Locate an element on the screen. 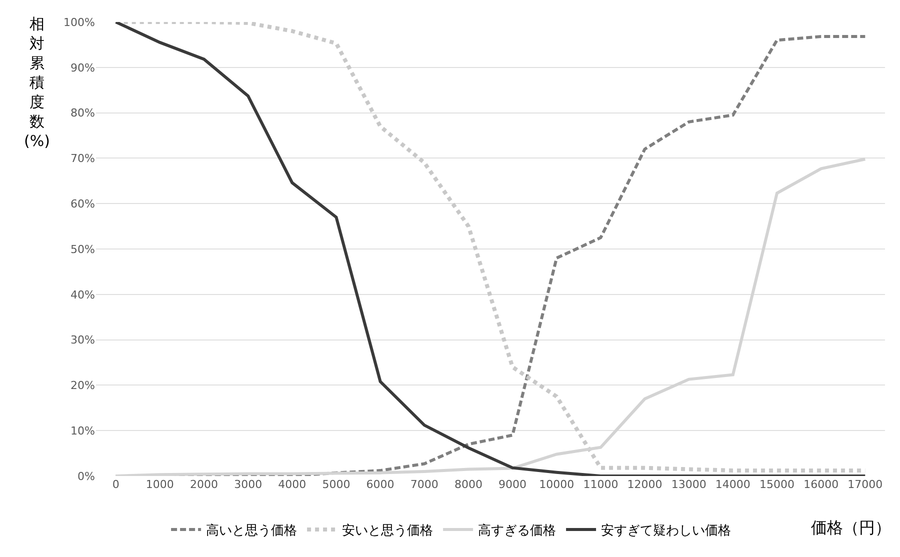  y-tick-label: 90% is located at coordinates (82, 67).